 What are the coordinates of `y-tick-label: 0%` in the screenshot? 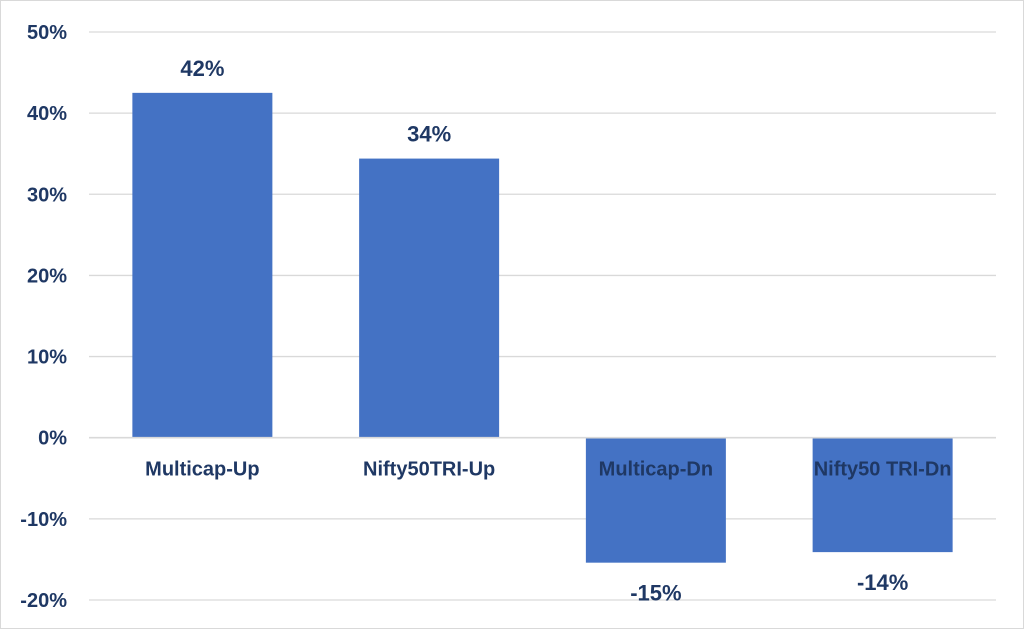 It's located at (52, 439).